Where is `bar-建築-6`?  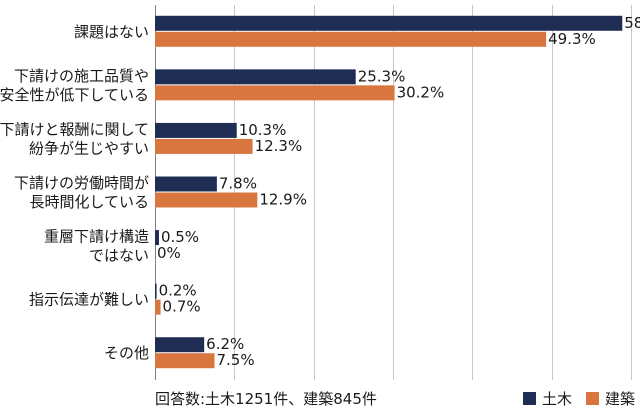 bar-建築-6 is located at coordinates (185, 361).